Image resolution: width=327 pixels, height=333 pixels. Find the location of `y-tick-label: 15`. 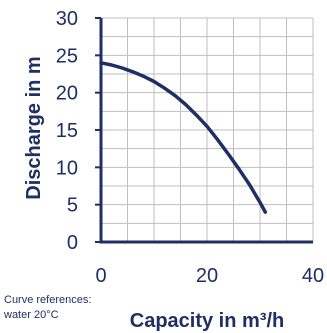

y-tick-label: 15 is located at coordinates (67, 131).